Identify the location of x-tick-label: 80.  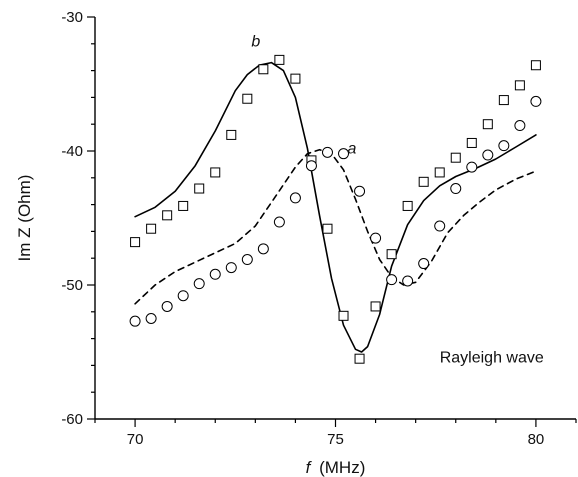
(536, 439).